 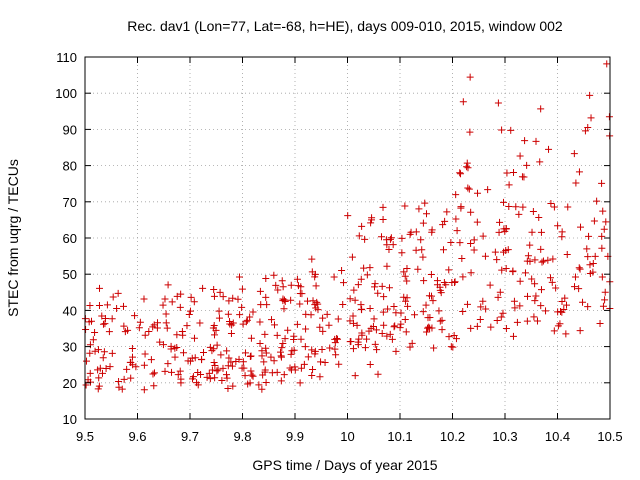 I want to click on y-tick-label: 90, so click(x=70, y=129).